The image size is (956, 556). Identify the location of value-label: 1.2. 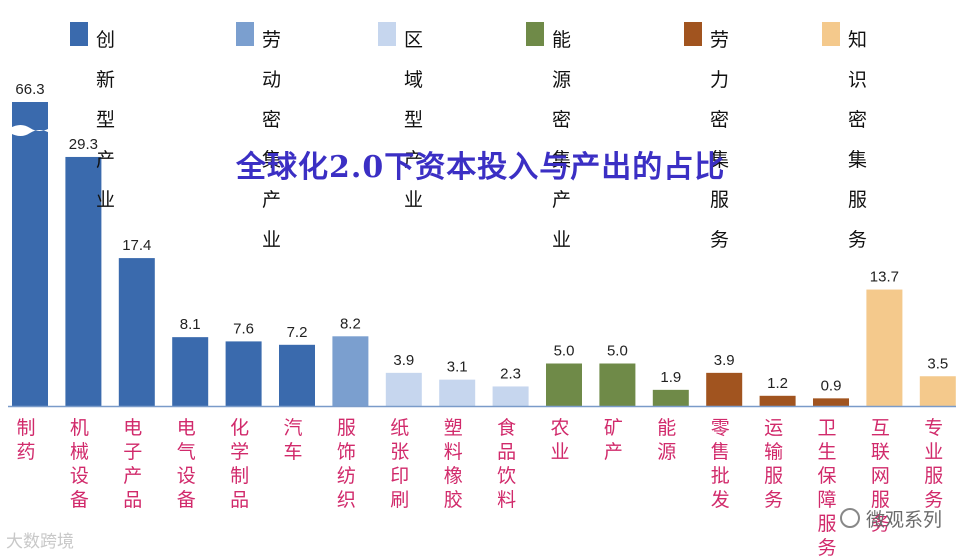
(777, 383).